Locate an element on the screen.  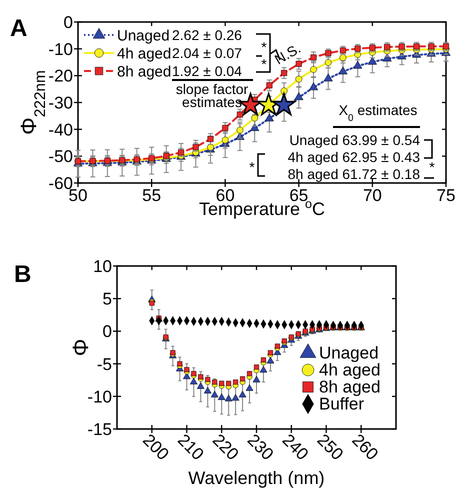
annotation: 2.04 ± 0.07 is located at coordinates (207, 53).